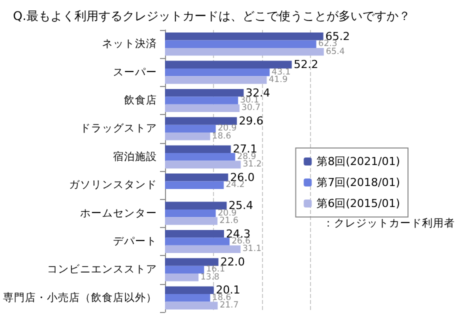 This screenshot has height=320, width=470. Describe the element at coordinates (135, 156) in the screenshot. I see `y-tick-label: 宿泊施設` at that location.